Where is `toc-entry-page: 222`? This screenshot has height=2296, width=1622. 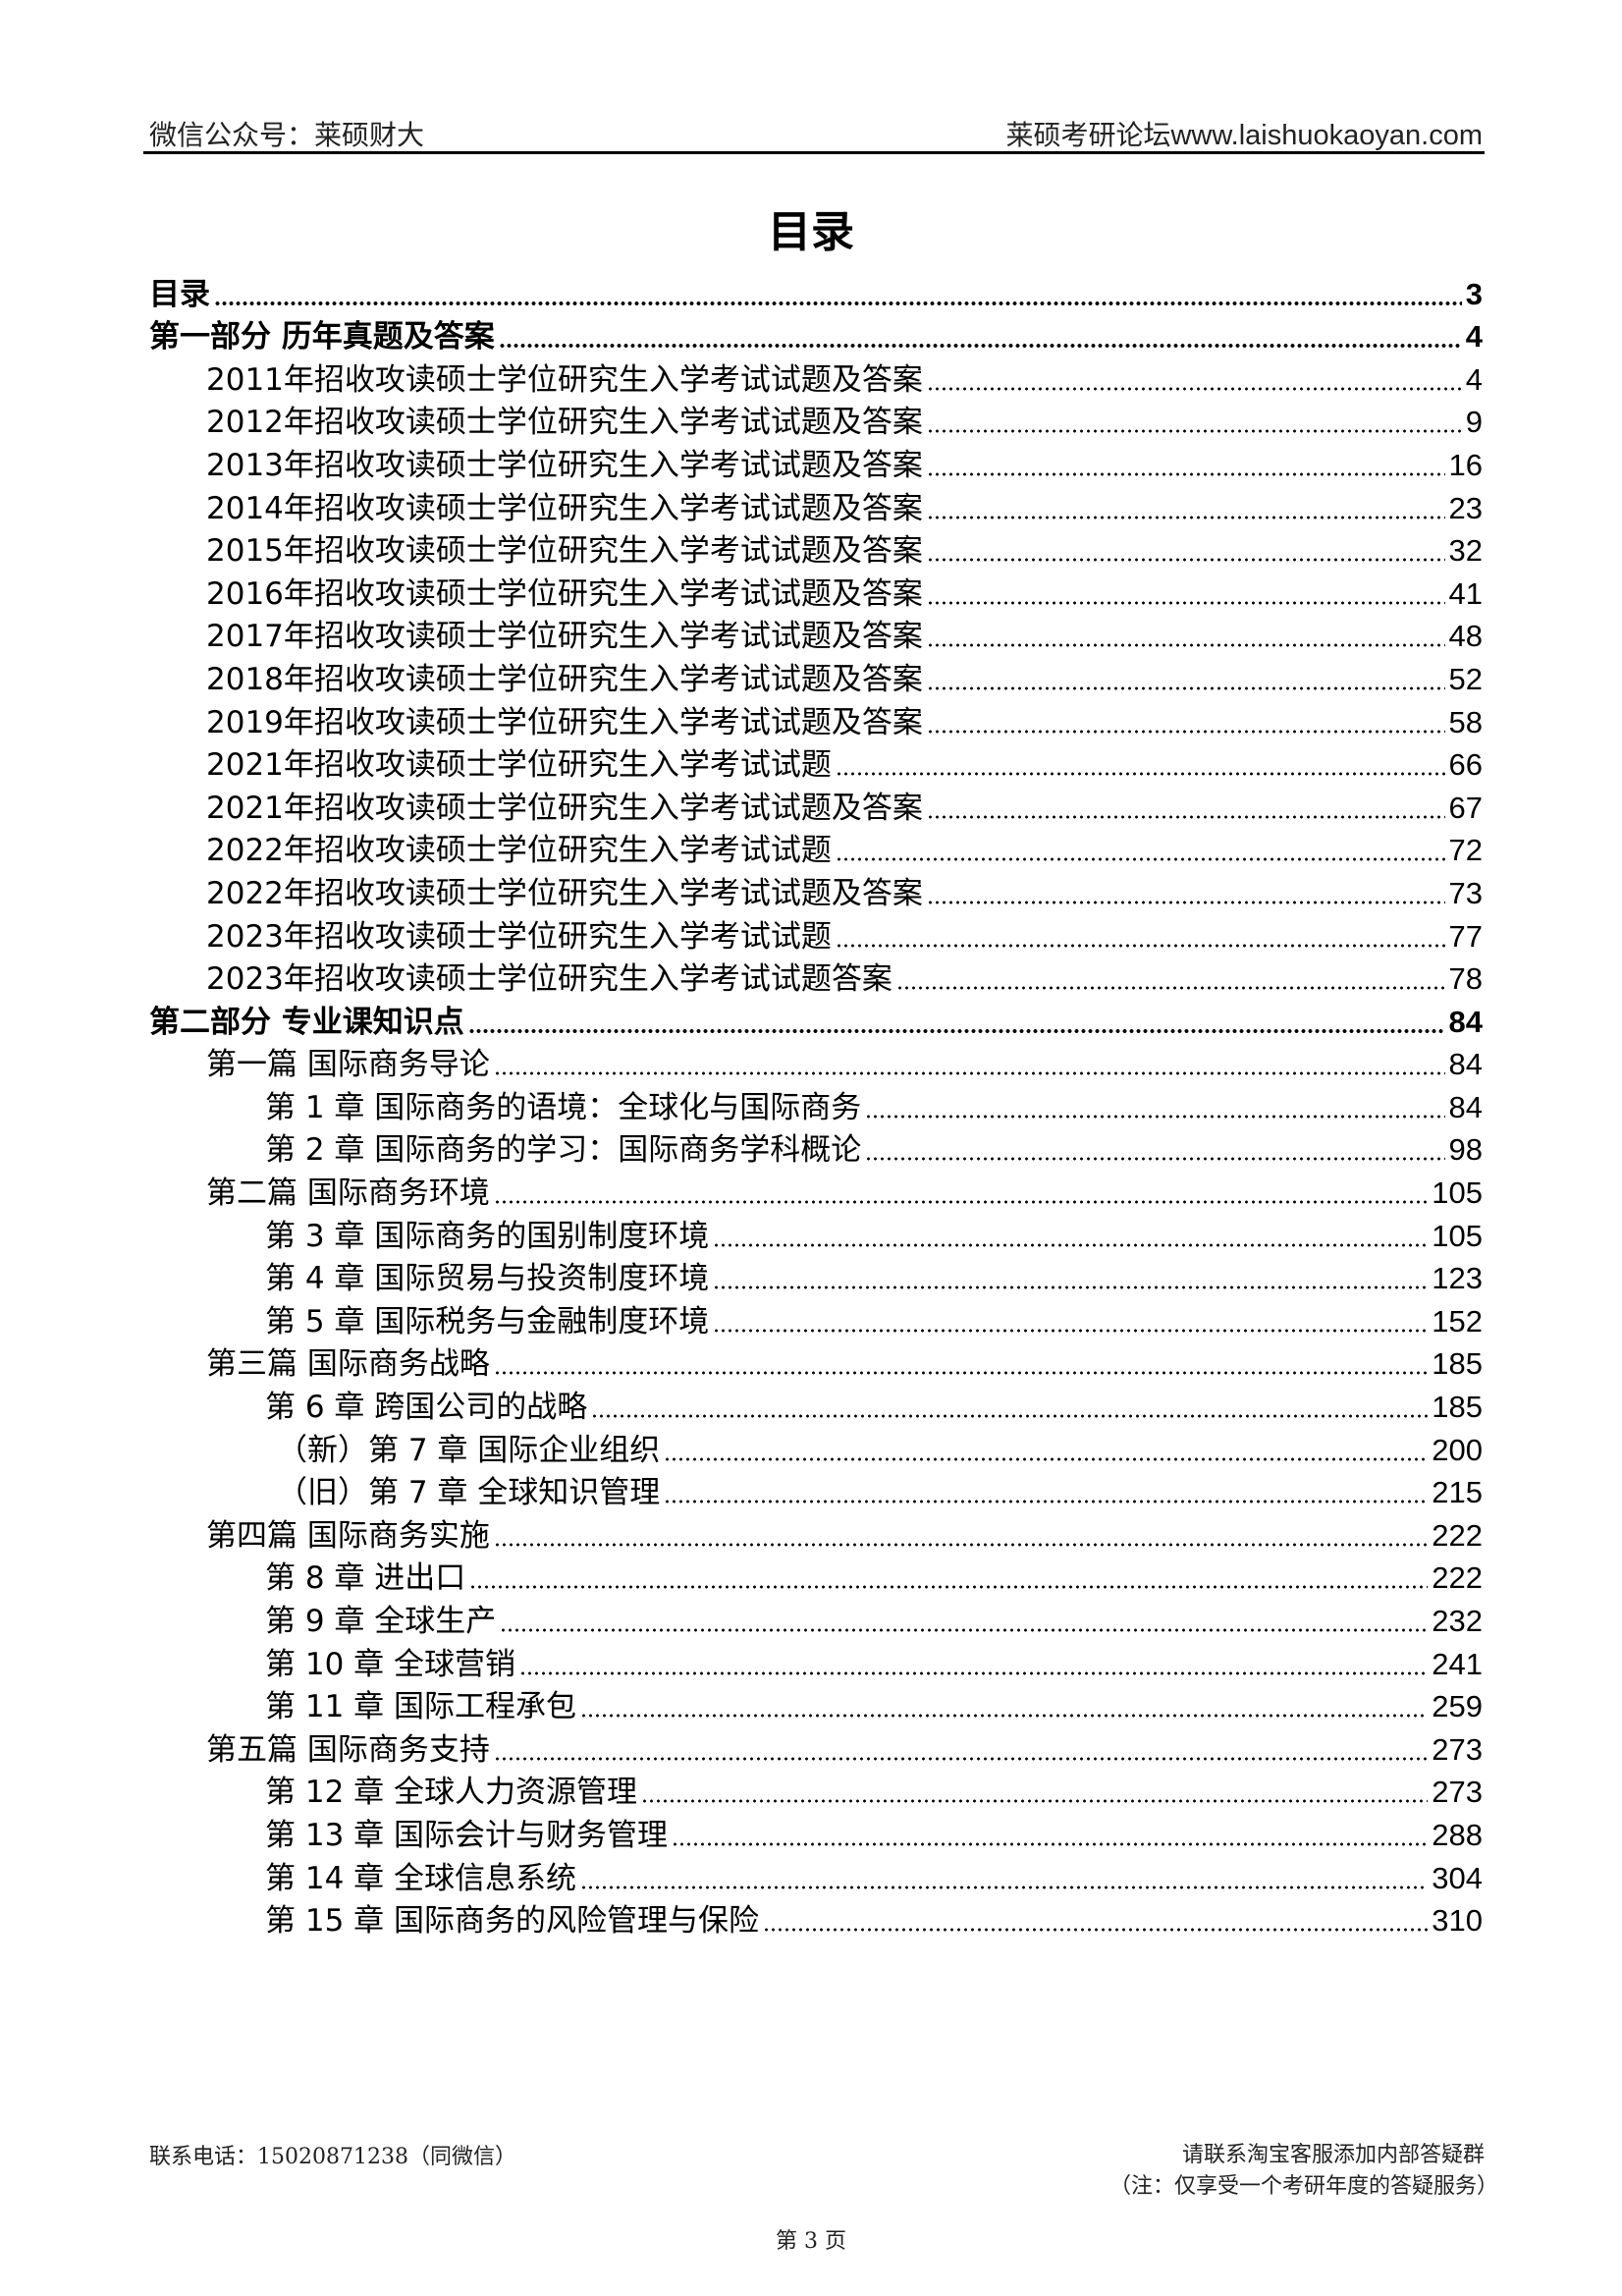 toc-entry-page: 222 is located at coordinates (1457, 1535).